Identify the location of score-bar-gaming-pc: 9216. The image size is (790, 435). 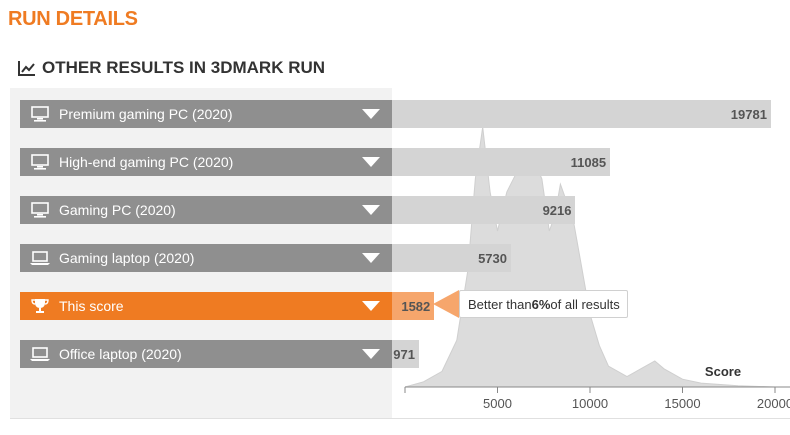
(484, 210).